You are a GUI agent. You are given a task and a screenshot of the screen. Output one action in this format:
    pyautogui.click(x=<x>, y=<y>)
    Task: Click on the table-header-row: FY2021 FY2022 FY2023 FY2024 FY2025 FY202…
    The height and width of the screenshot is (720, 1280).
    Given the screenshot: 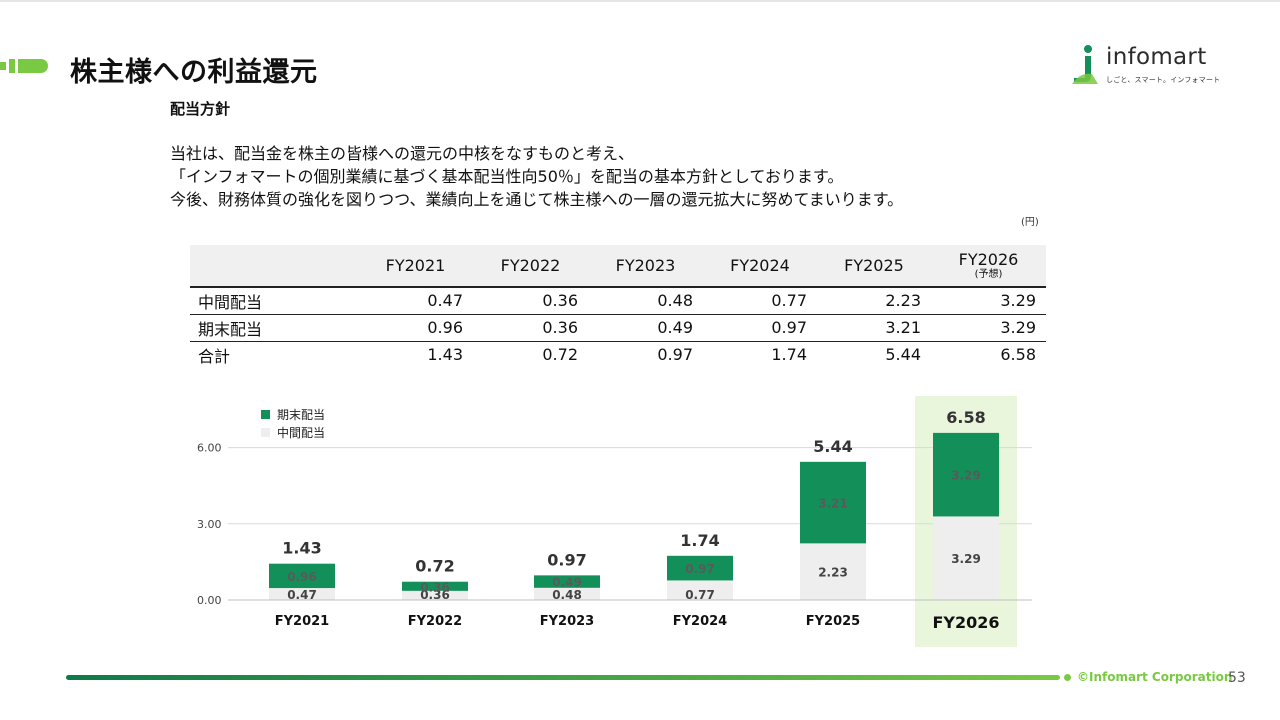 What is the action you would take?
    pyautogui.click(x=618, y=266)
    